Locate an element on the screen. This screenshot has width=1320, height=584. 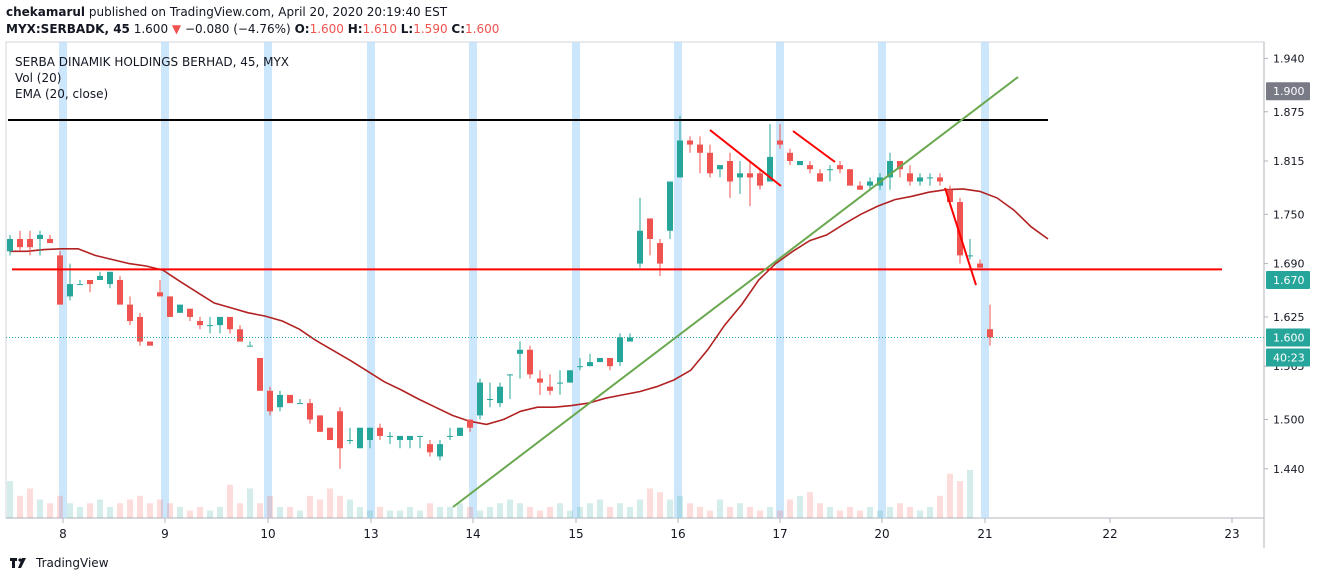
x-tick-label: 17 is located at coordinates (779, 534).